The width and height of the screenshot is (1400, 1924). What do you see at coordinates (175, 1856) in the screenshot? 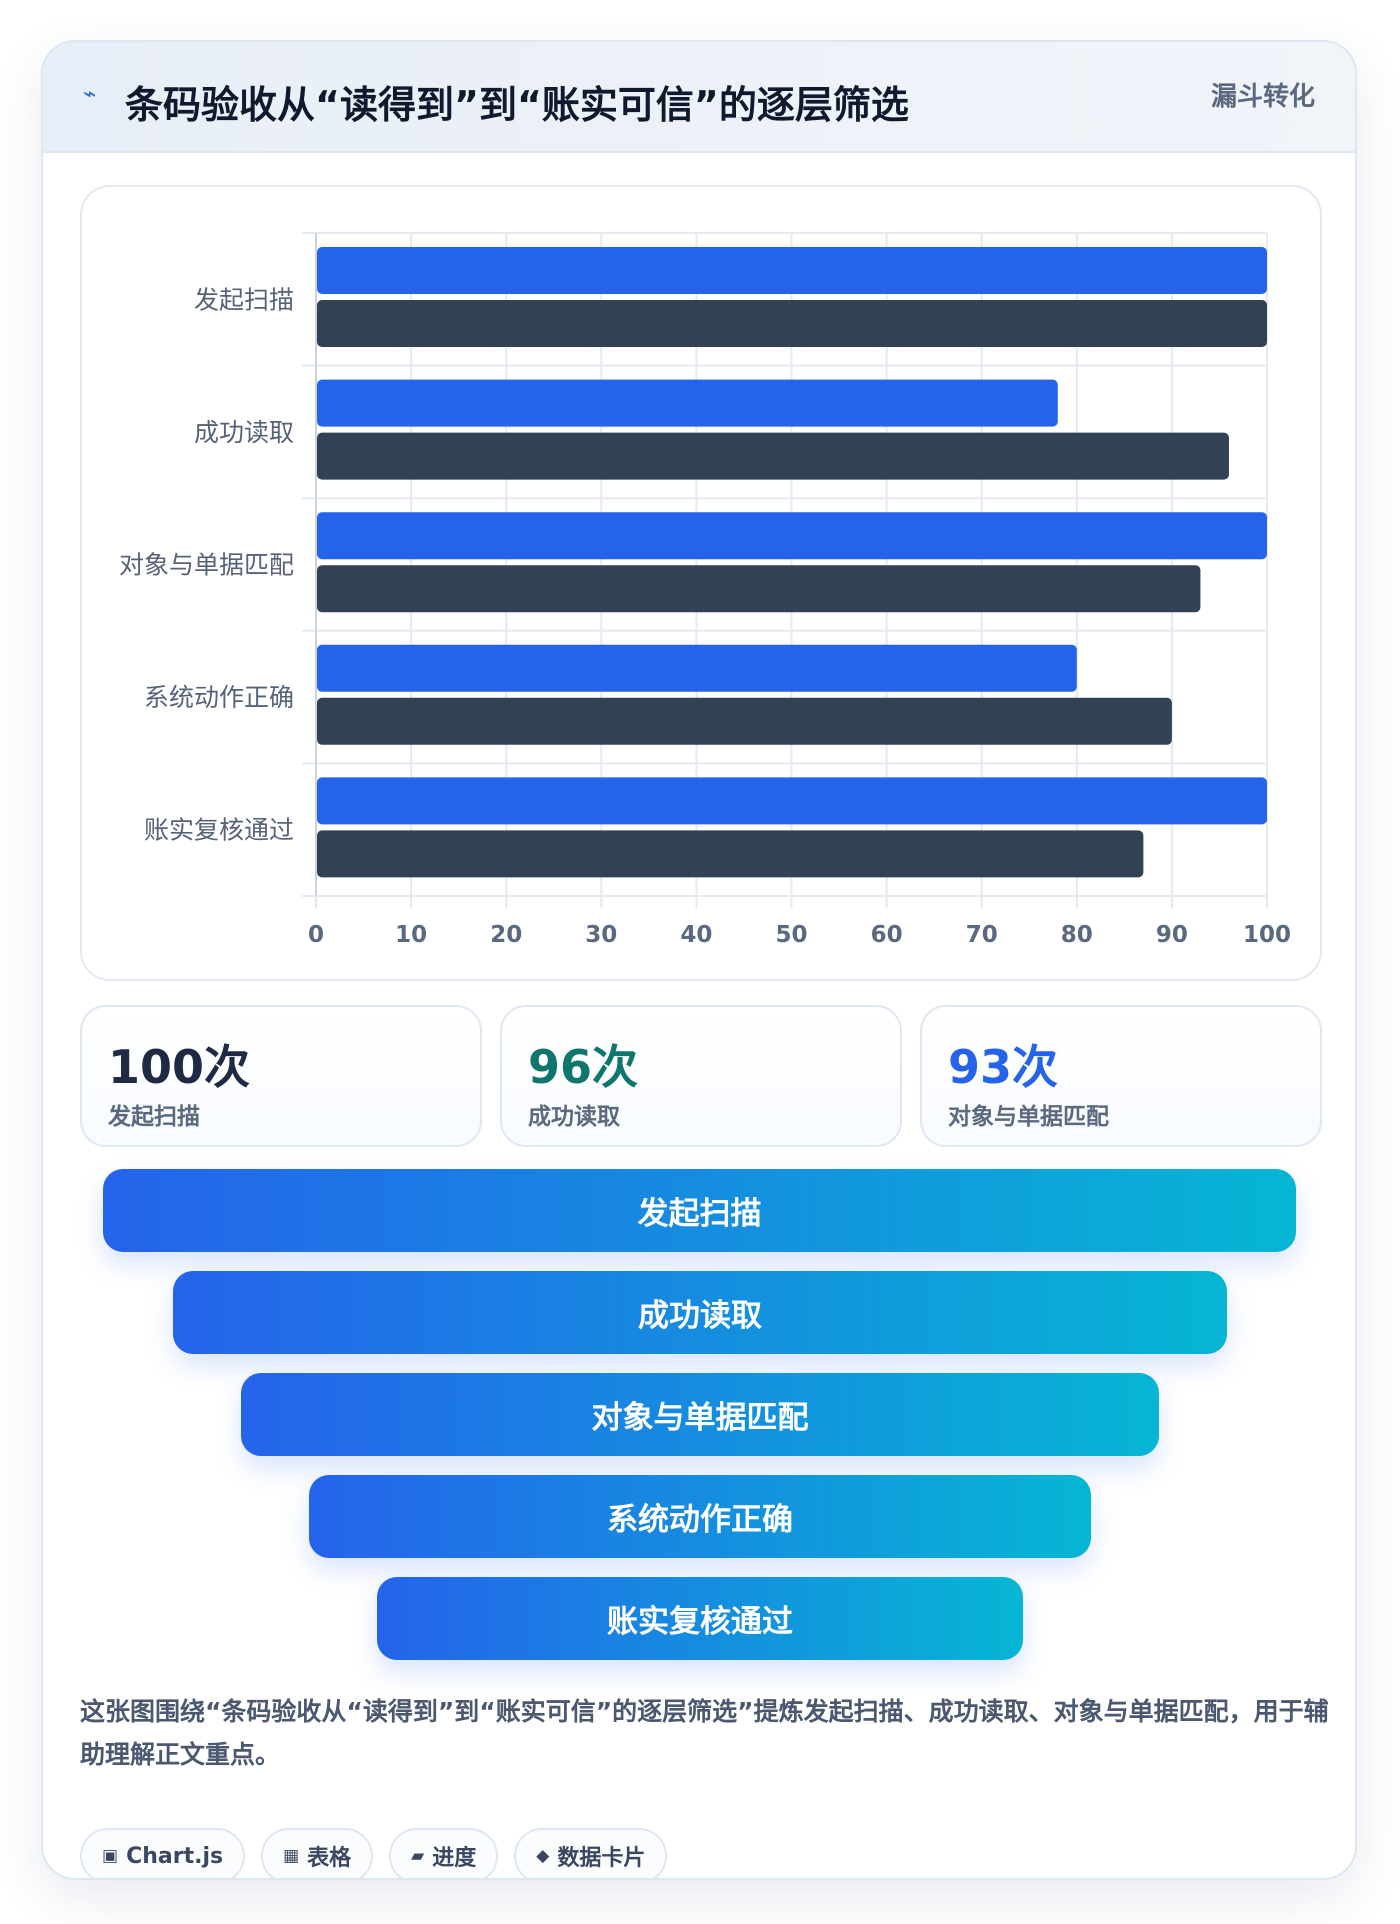
I see `chip-label: Chart.js` at bounding box center [175, 1856].